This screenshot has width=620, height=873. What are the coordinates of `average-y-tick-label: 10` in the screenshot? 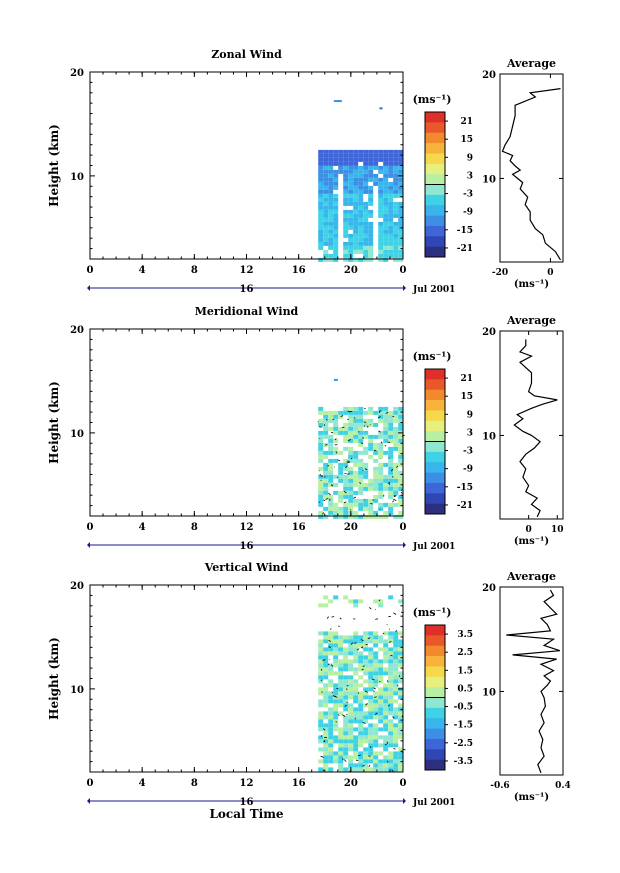 It's located at (489, 692).